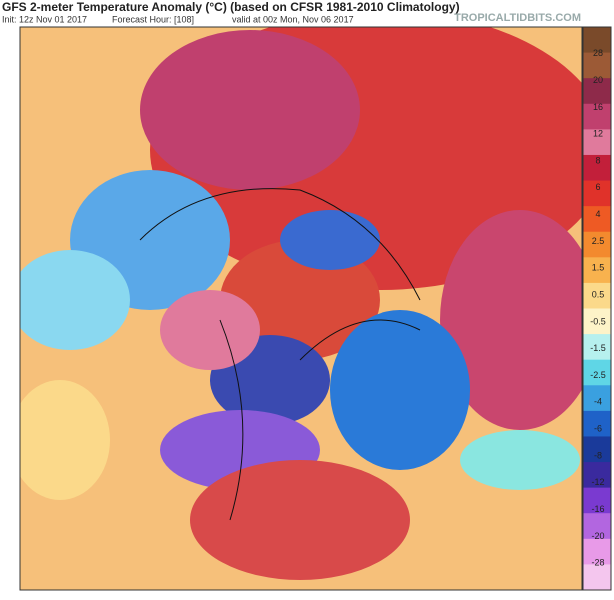 This screenshot has height=600, width=614. What do you see at coordinates (598, 241) in the screenshot?
I see `colorbar-label: 2.5` at bounding box center [598, 241].